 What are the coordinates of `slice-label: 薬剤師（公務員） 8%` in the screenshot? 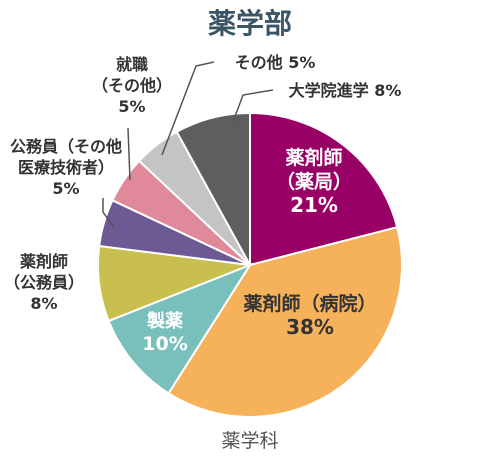 It's located at (44, 282).